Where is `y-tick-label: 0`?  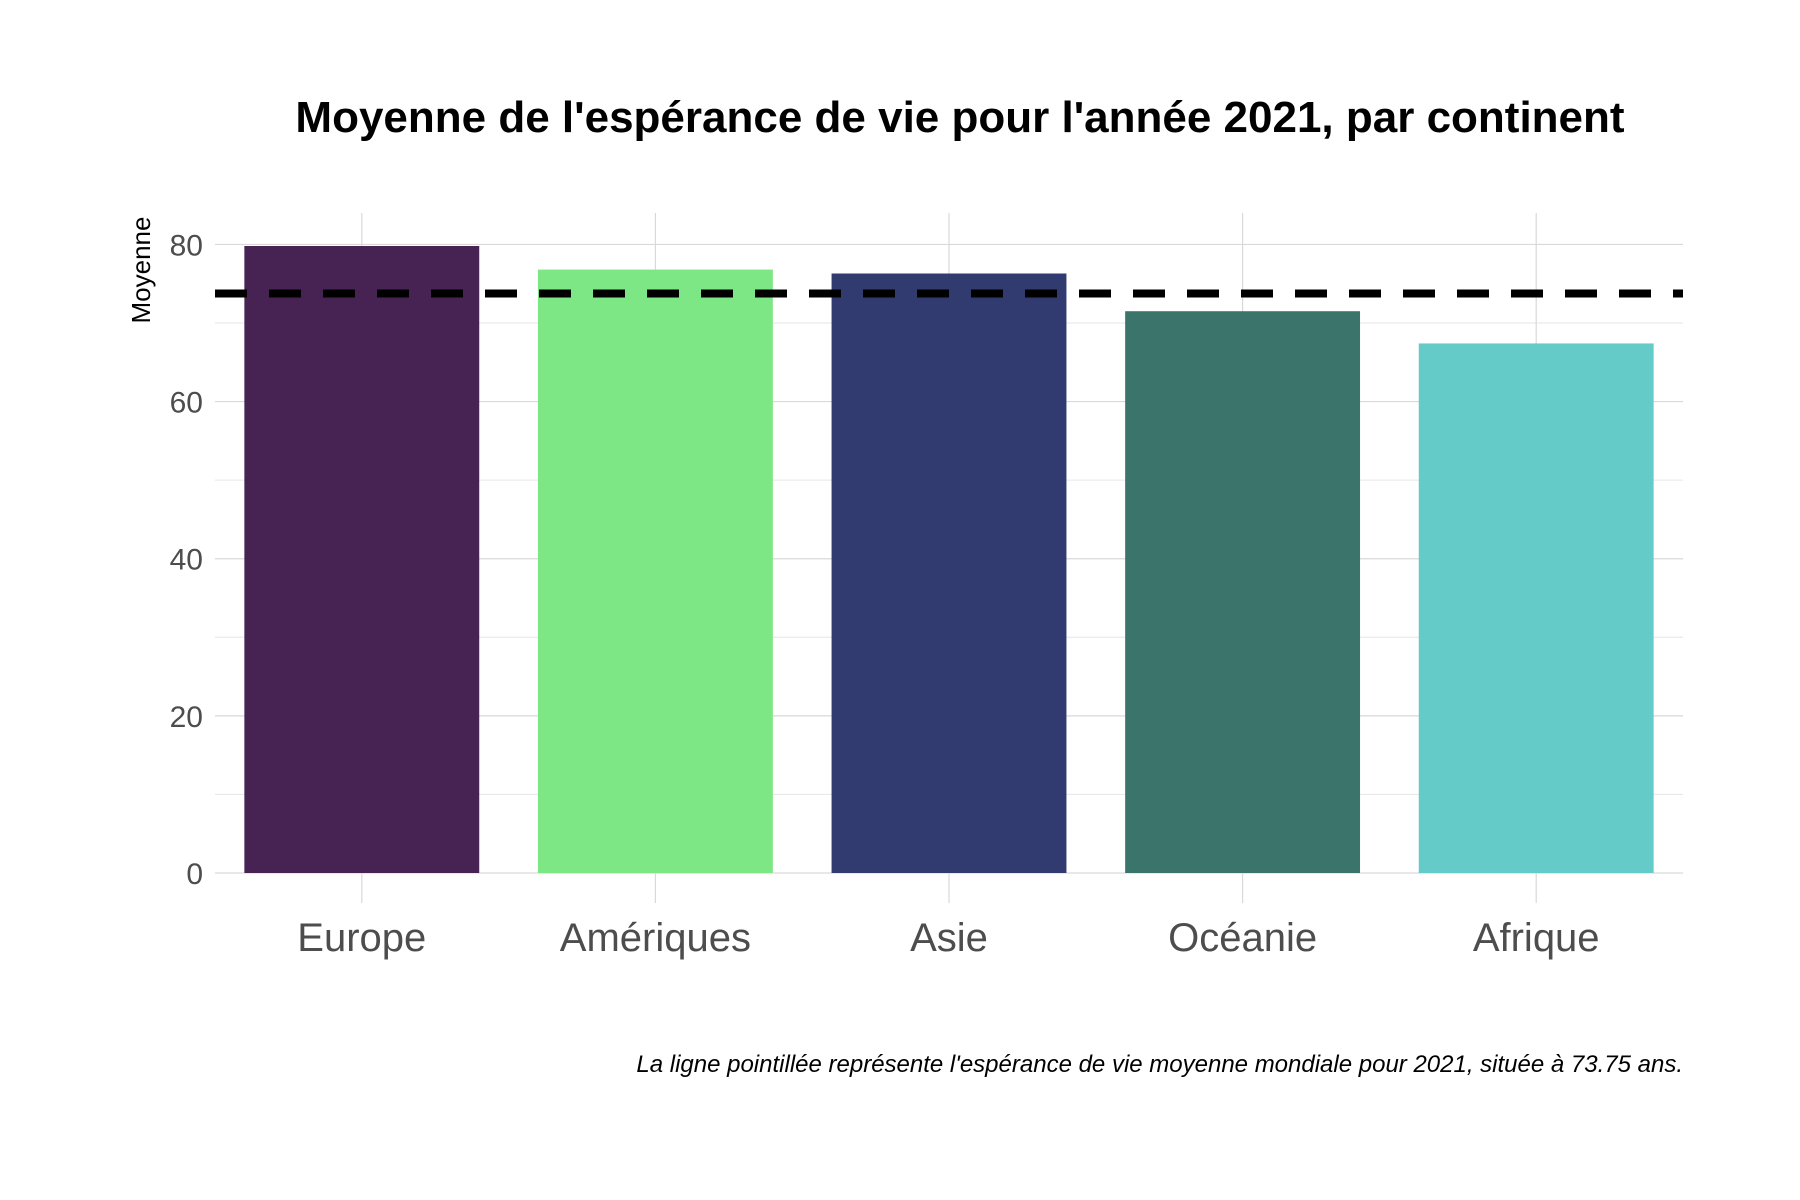 y-tick-label: 0 is located at coordinates (194, 874).